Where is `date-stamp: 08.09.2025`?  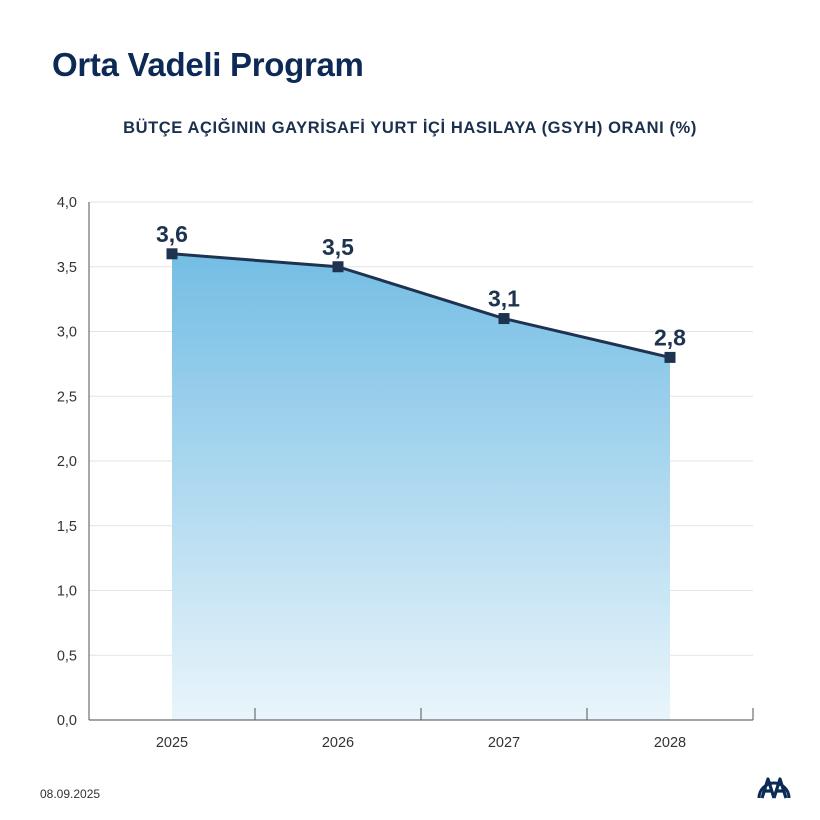 date-stamp: 08.09.2025 is located at coordinates (70, 794).